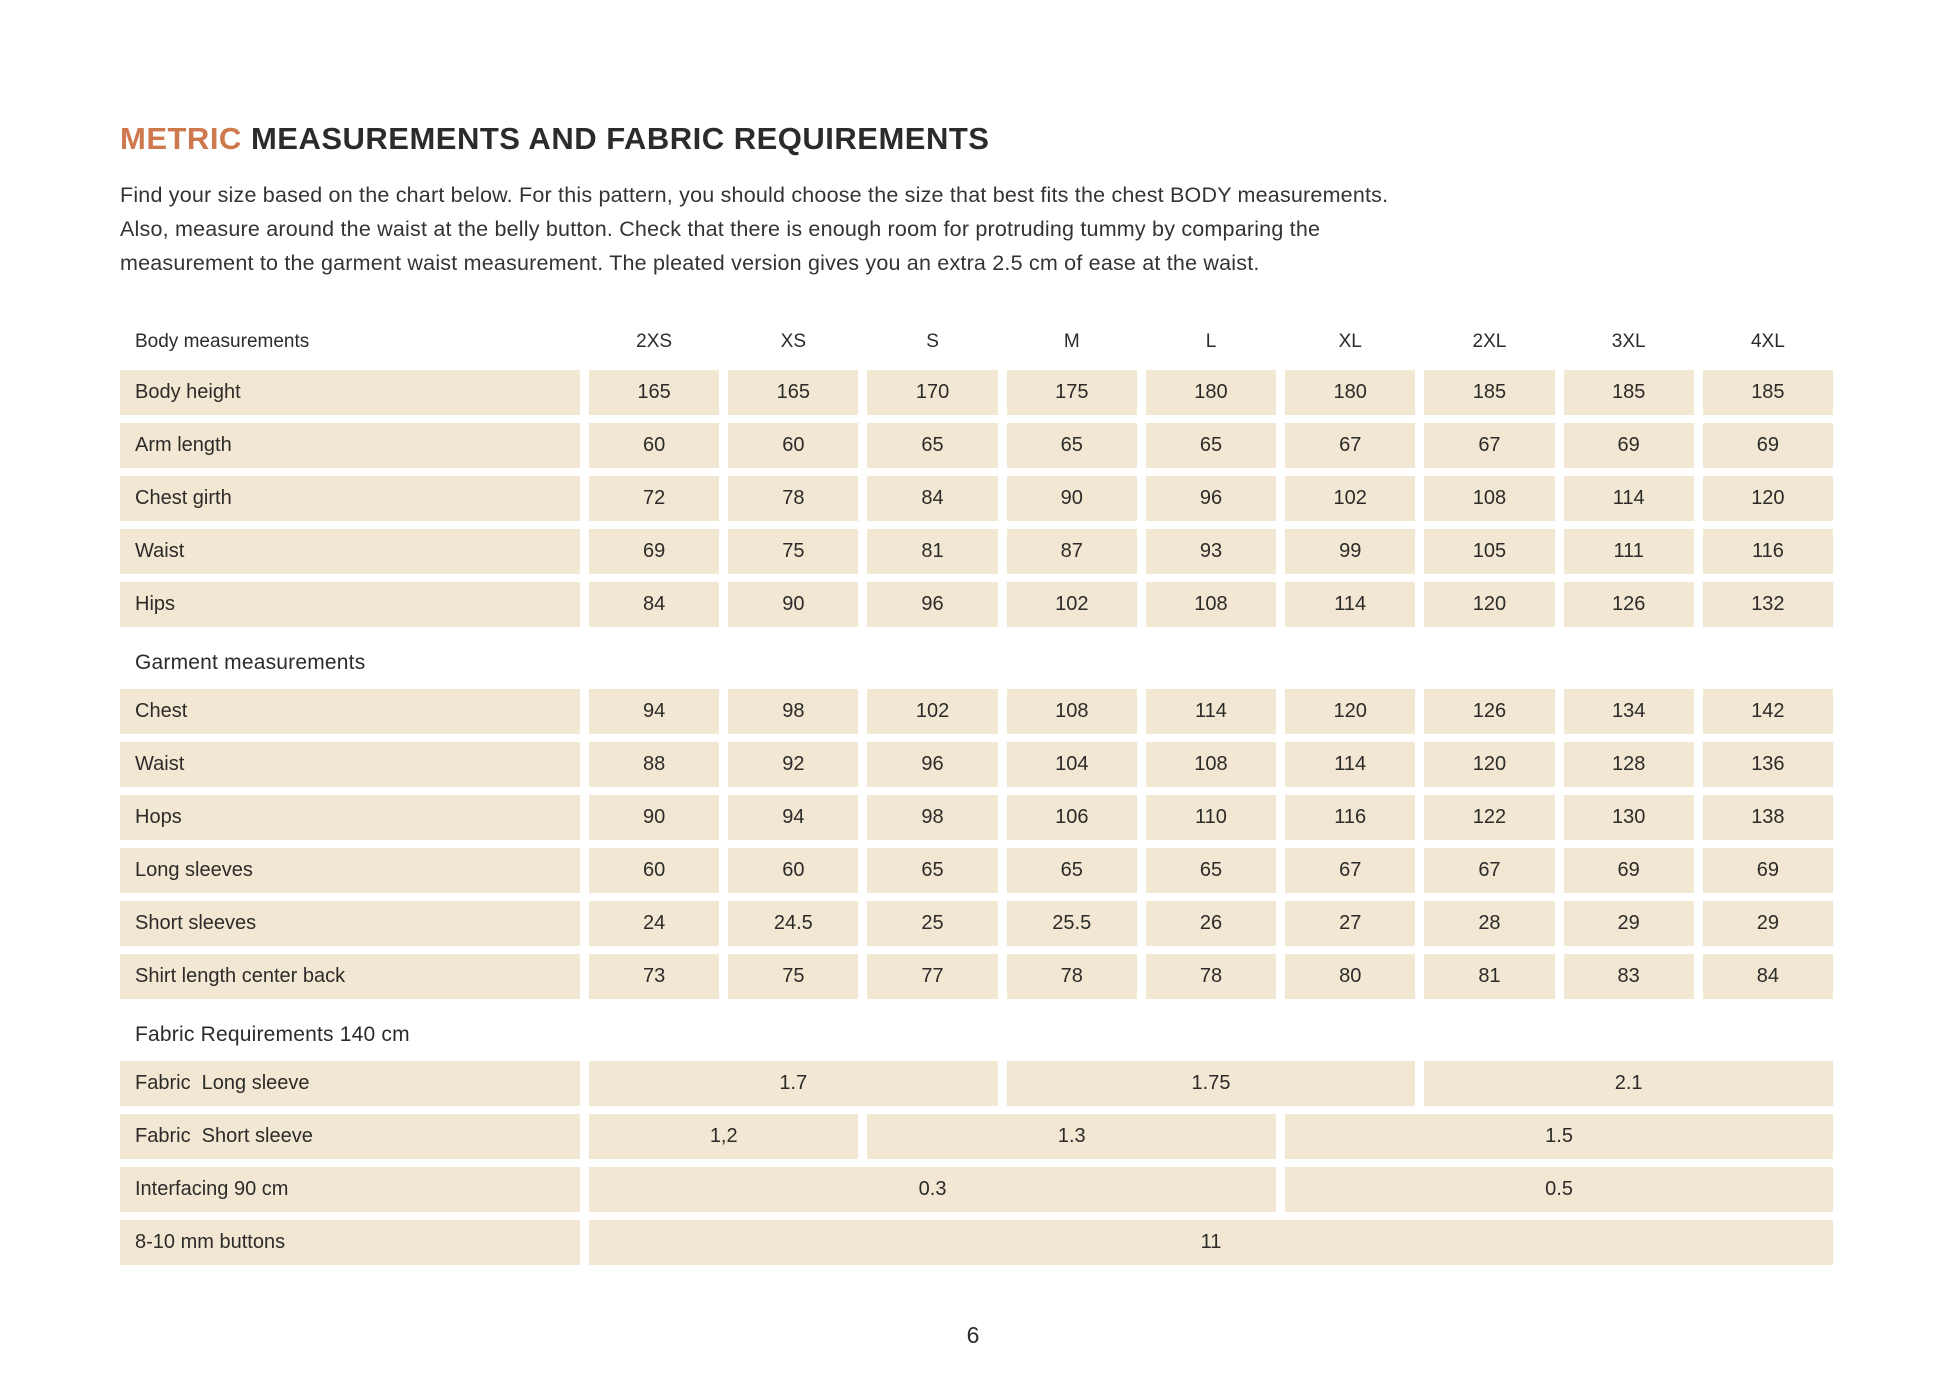 This screenshot has height=1387, width=1946. I want to click on value-cell: 83, so click(1628, 976).